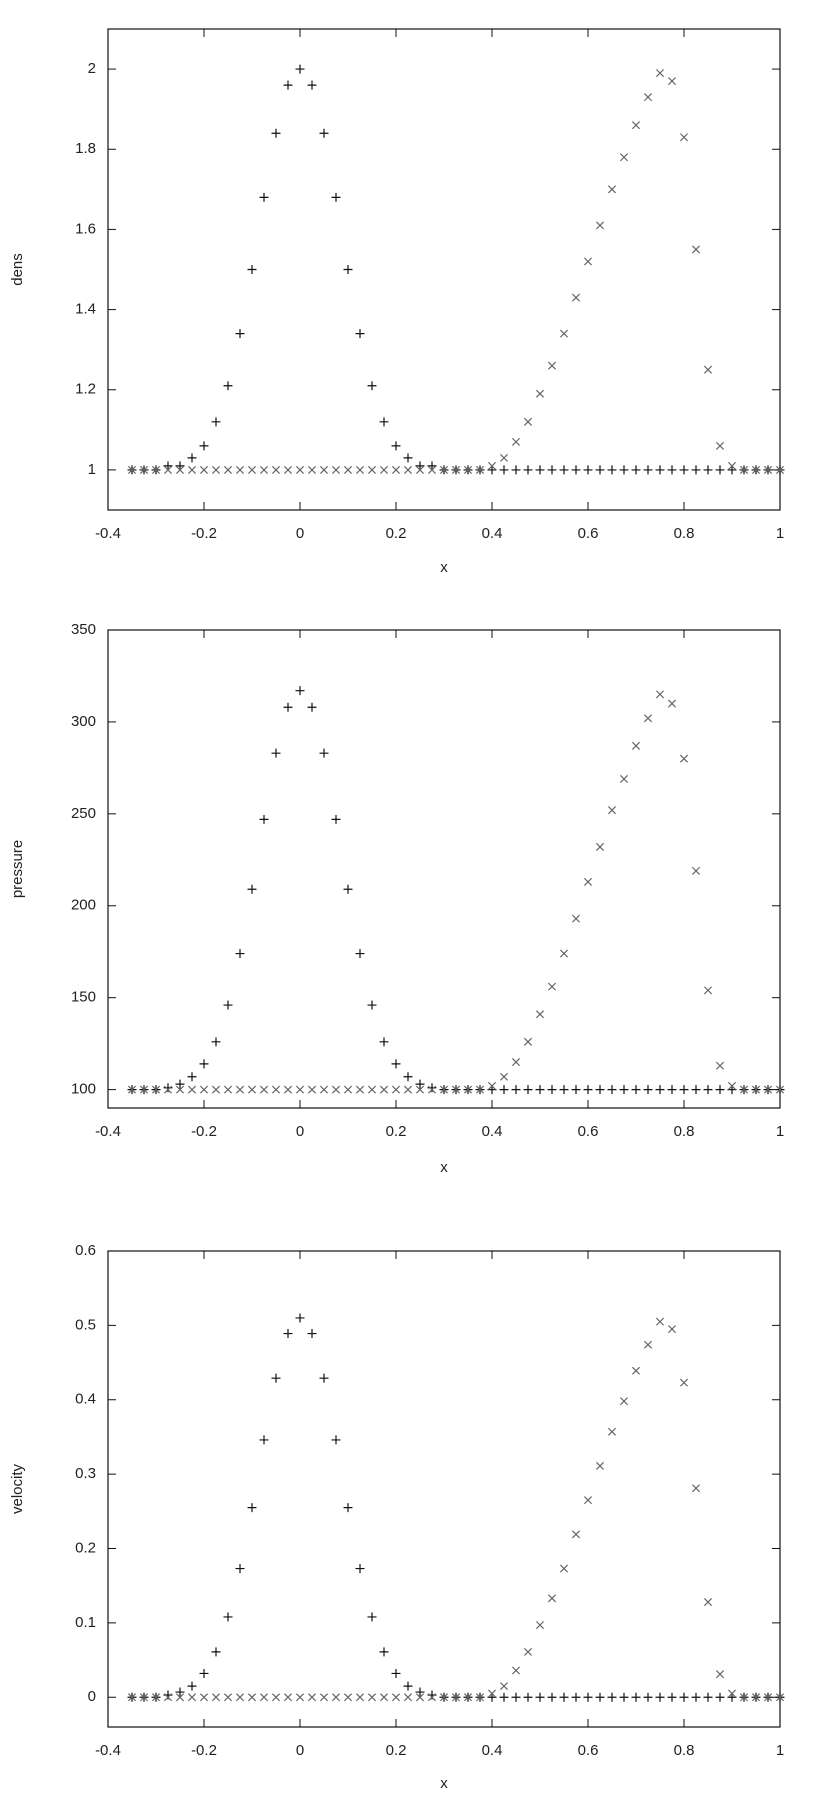 The width and height of the screenshot is (830, 1798). I want to click on y-tick-label: 1.2, so click(85, 389).